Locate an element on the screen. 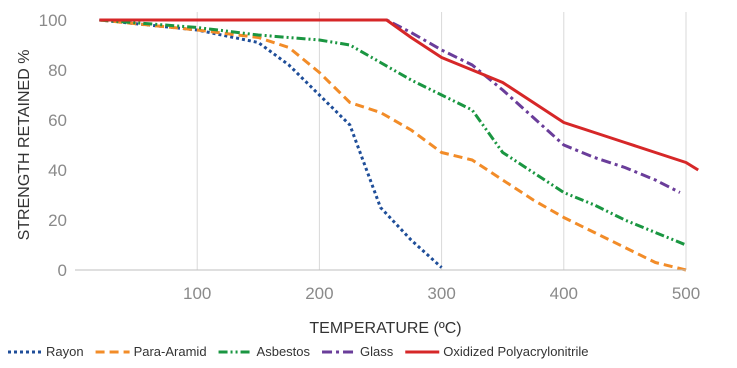  legend-label-oxidized-polyacrylonitrile: Oxidized Polyacrylonitrile is located at coordinates (515, 351).